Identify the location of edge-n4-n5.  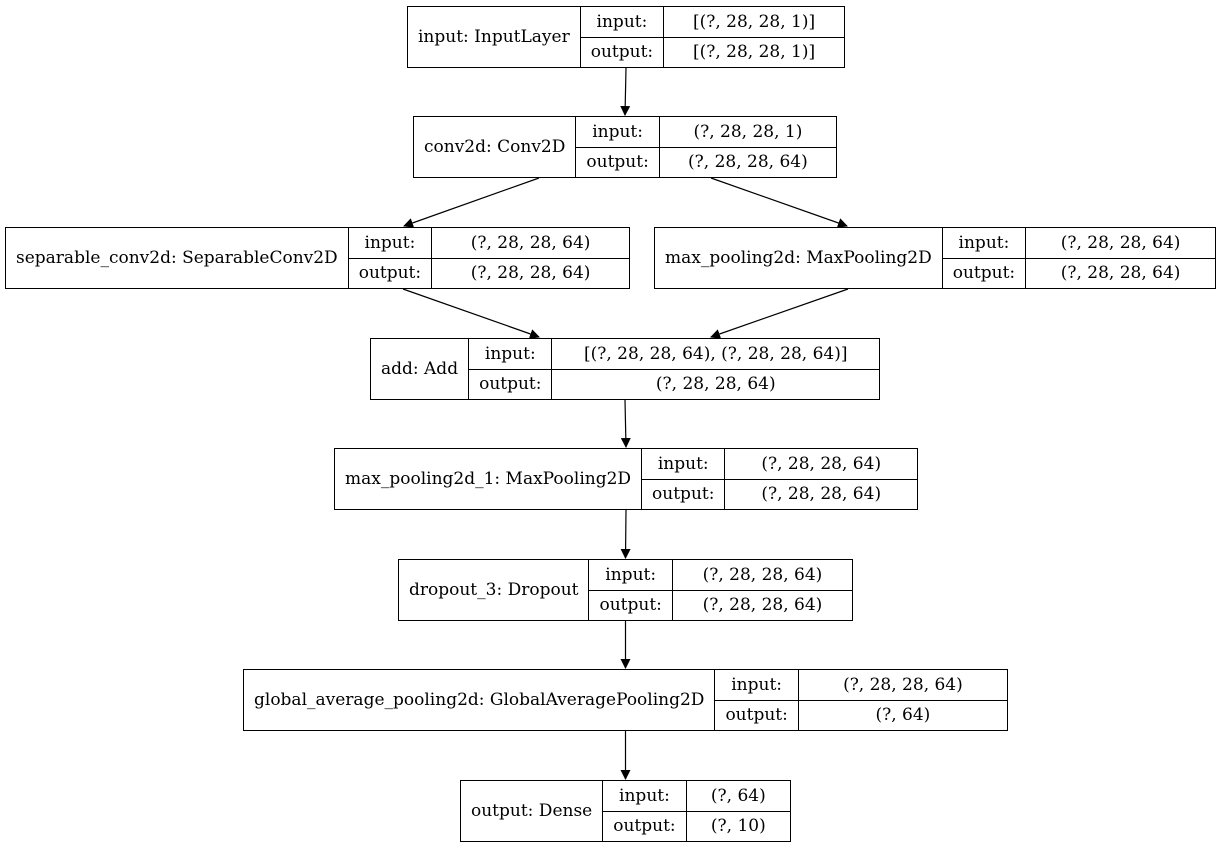
(625, 423).